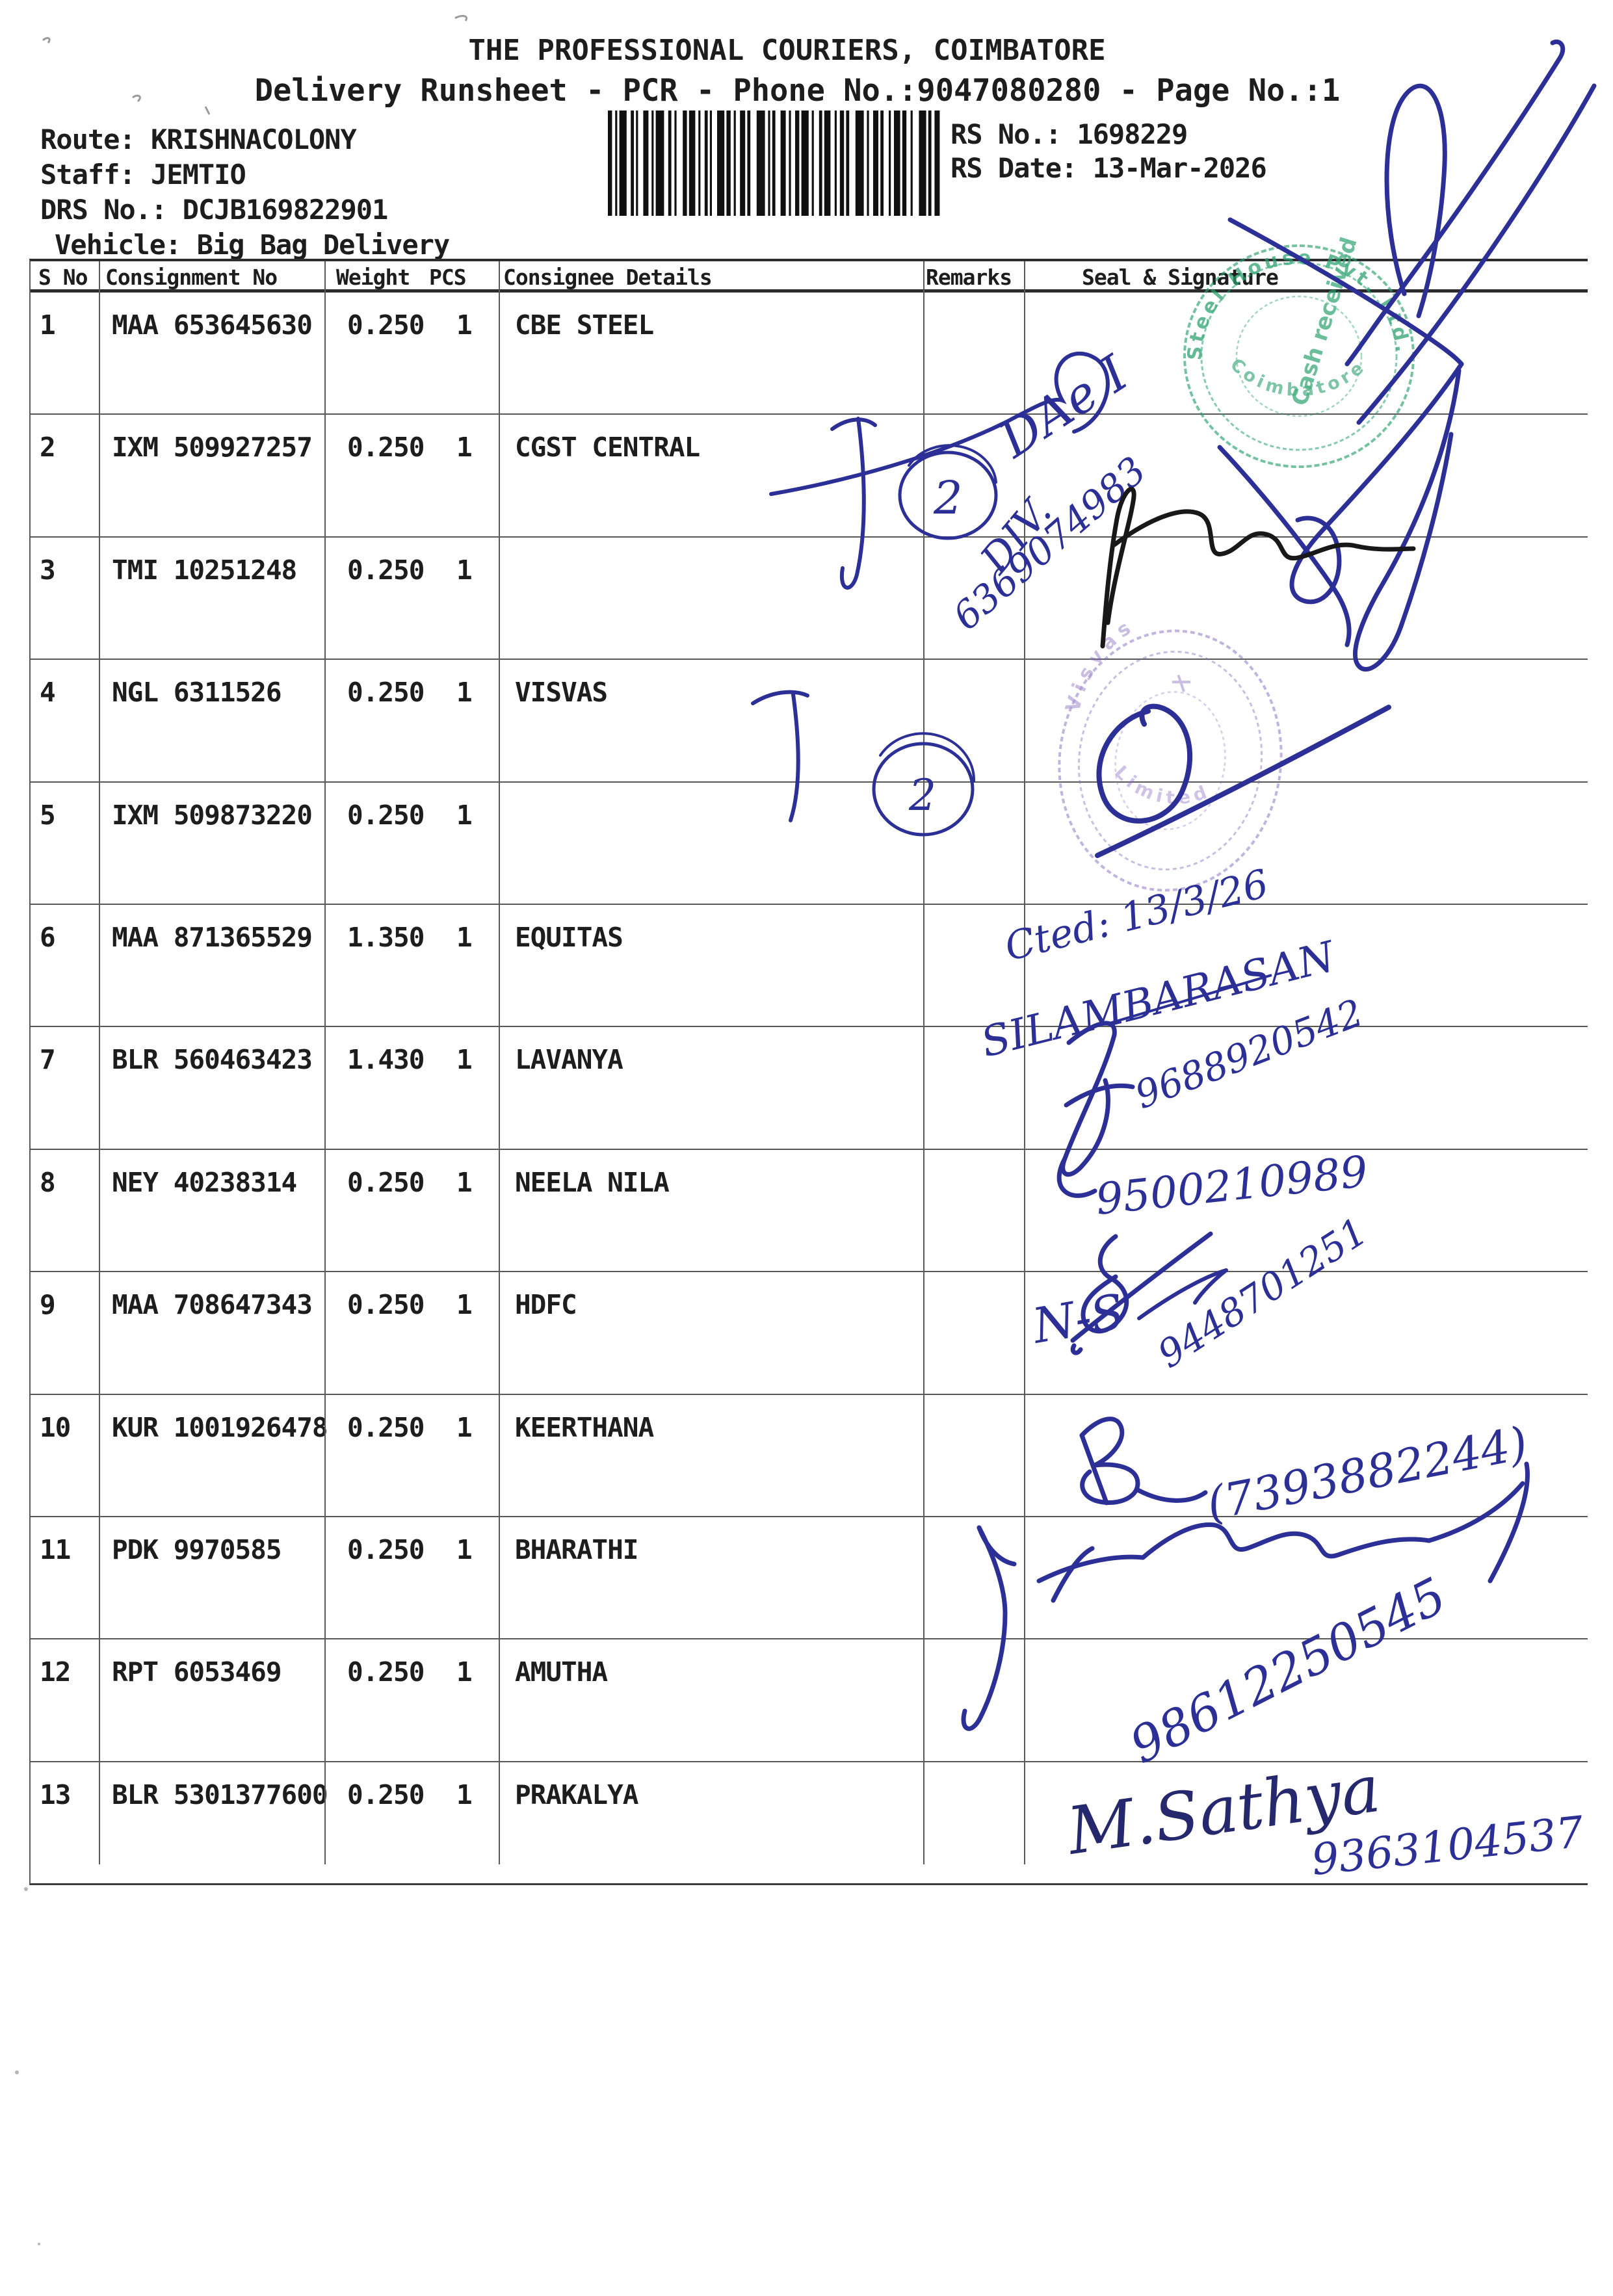 Image resolution: width=1613 pixels, height=2296 pixels. Describe the element at coordinates (1007, 134) in the screenshot. I see `rs-no-label: RS No.:` at that location.